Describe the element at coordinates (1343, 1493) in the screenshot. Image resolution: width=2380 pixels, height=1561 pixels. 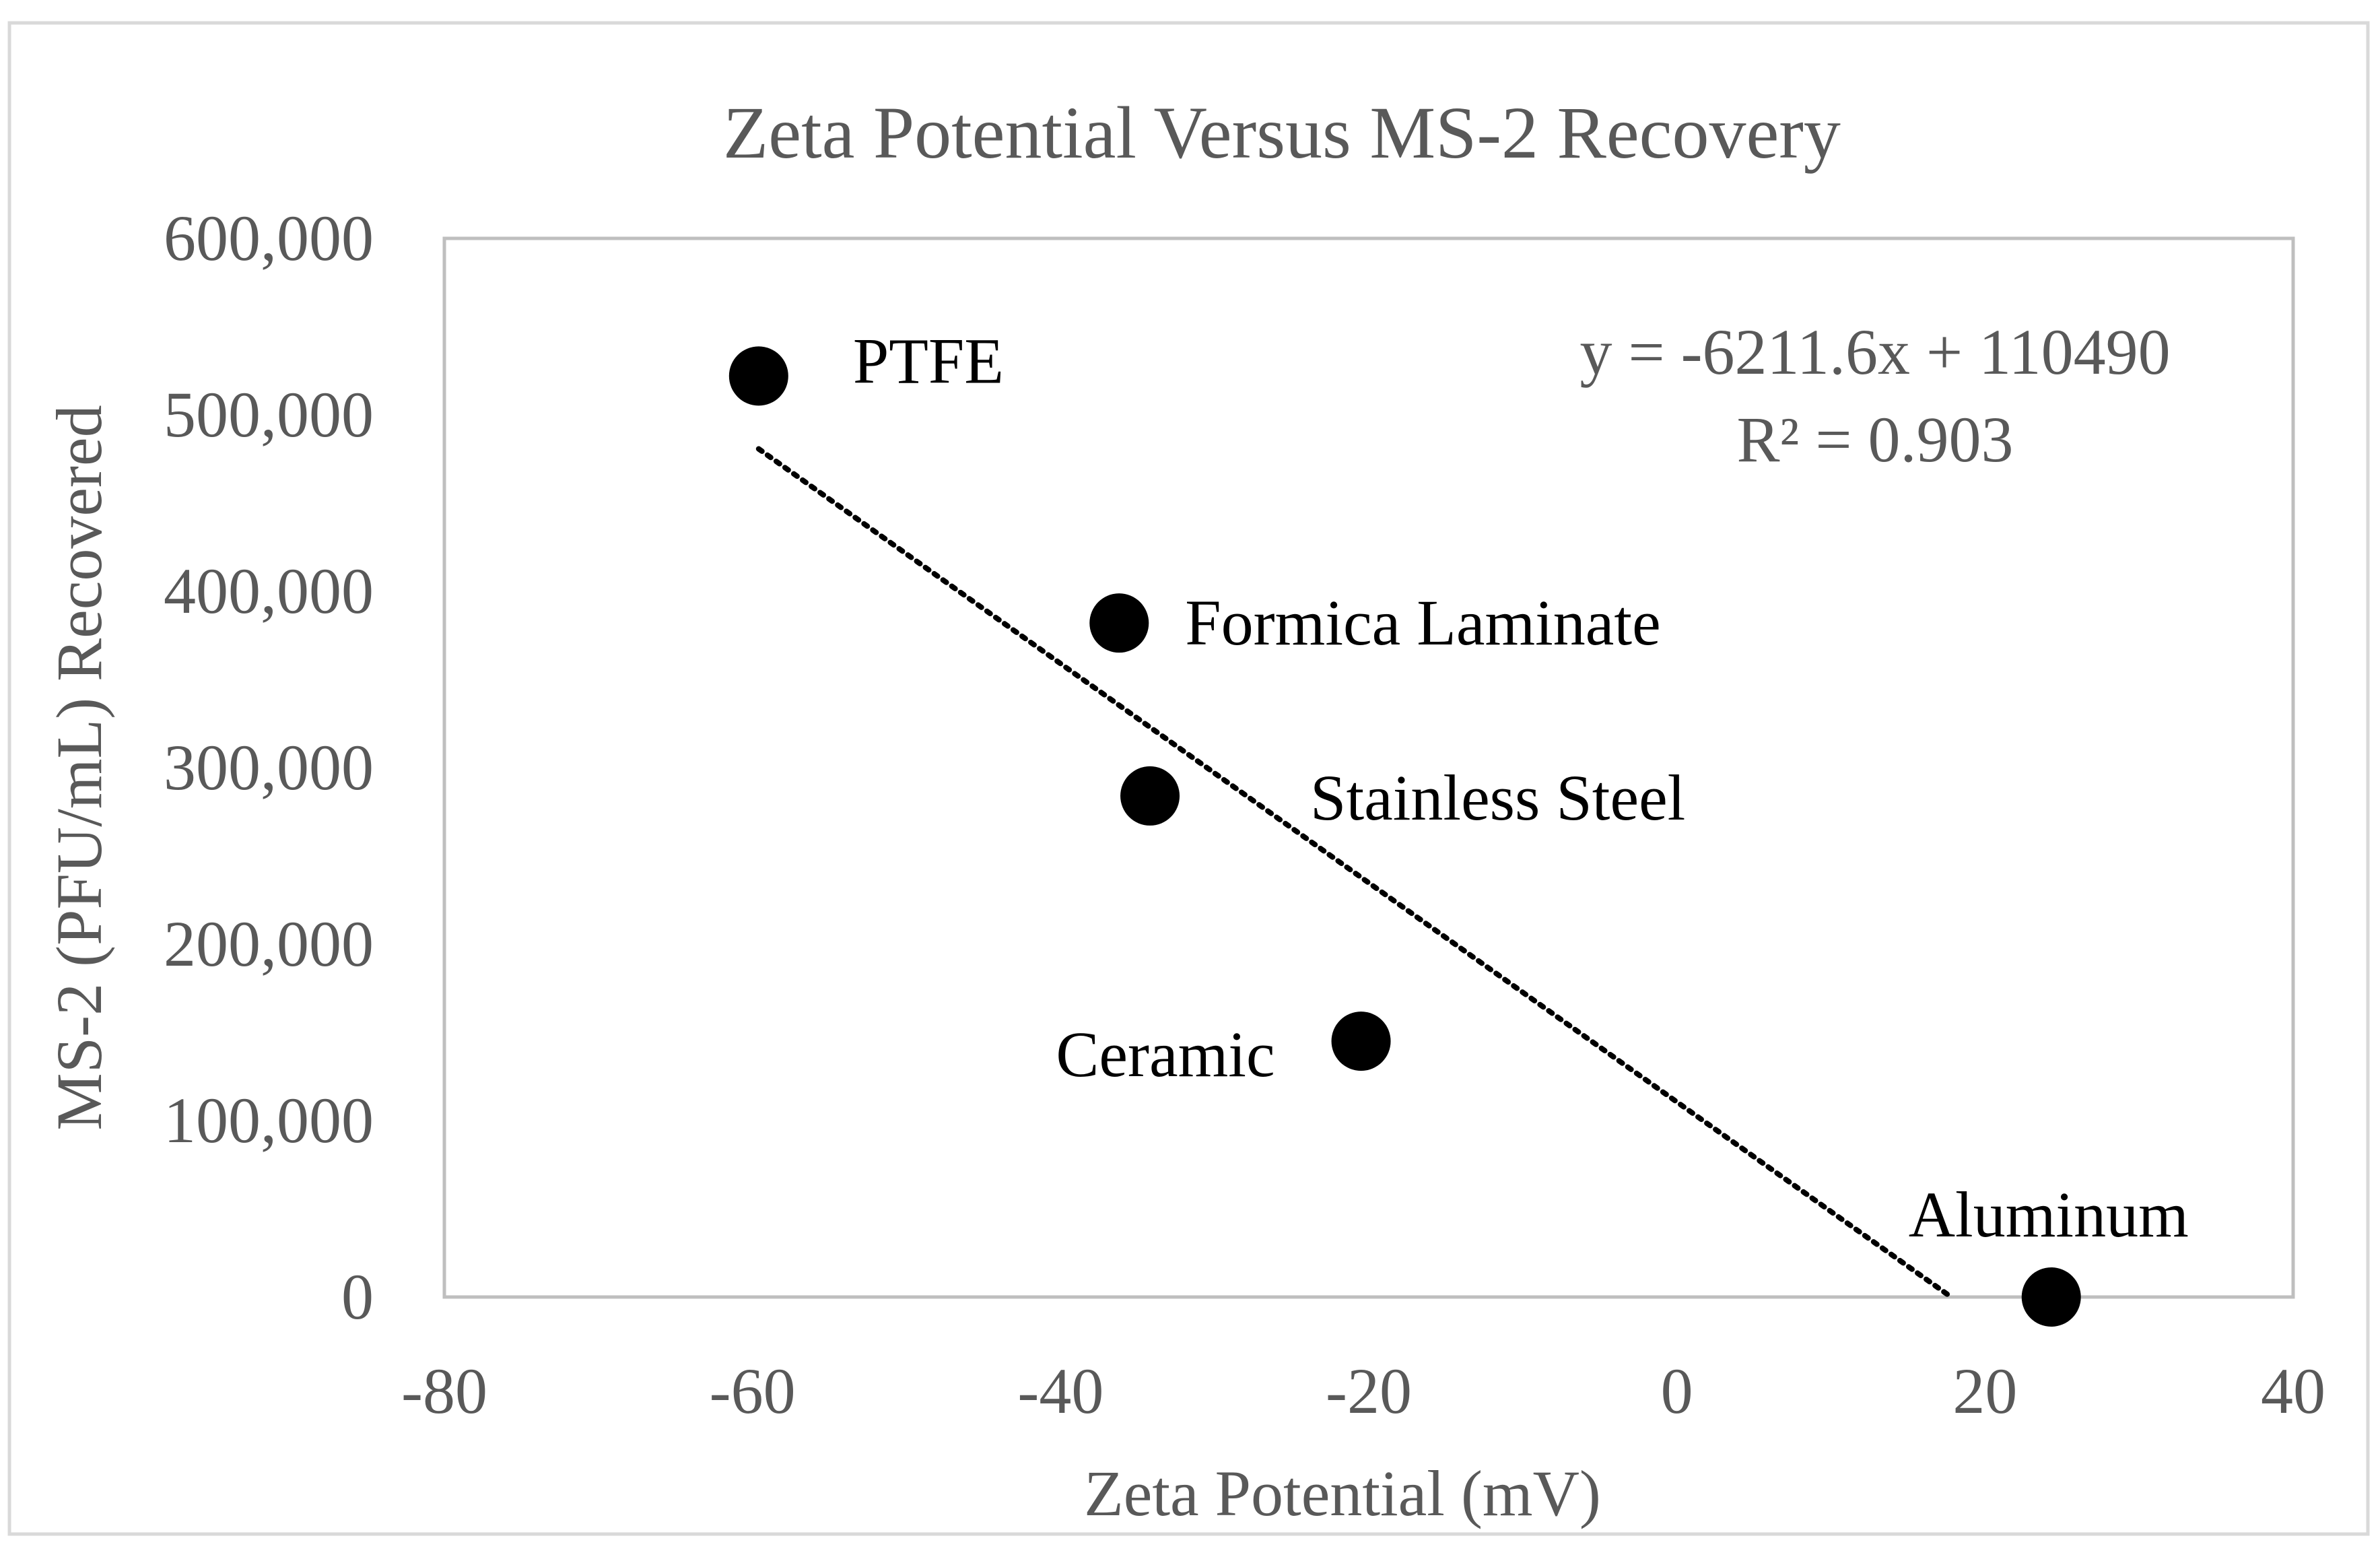
I see `x-axis-label: Zeta Potential (mV)` at that location.